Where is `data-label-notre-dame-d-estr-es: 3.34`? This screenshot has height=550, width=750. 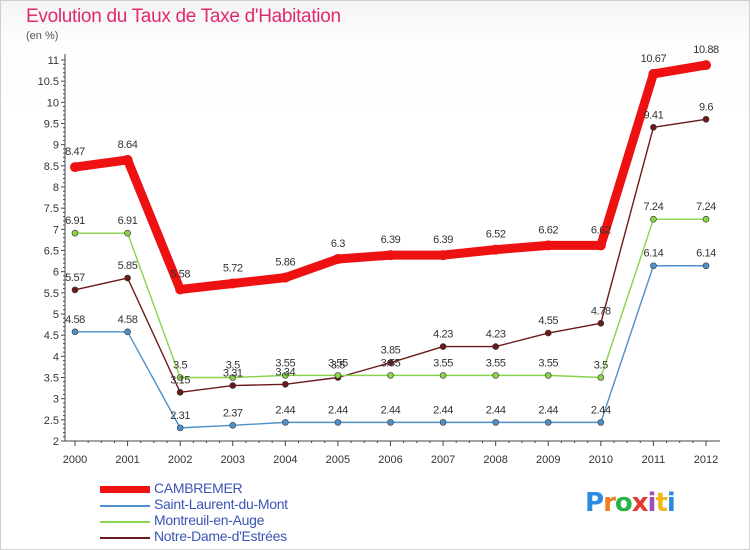 data-label-notre-dame-d-estr-es: 3.34 is located at coordinates (285, 372).